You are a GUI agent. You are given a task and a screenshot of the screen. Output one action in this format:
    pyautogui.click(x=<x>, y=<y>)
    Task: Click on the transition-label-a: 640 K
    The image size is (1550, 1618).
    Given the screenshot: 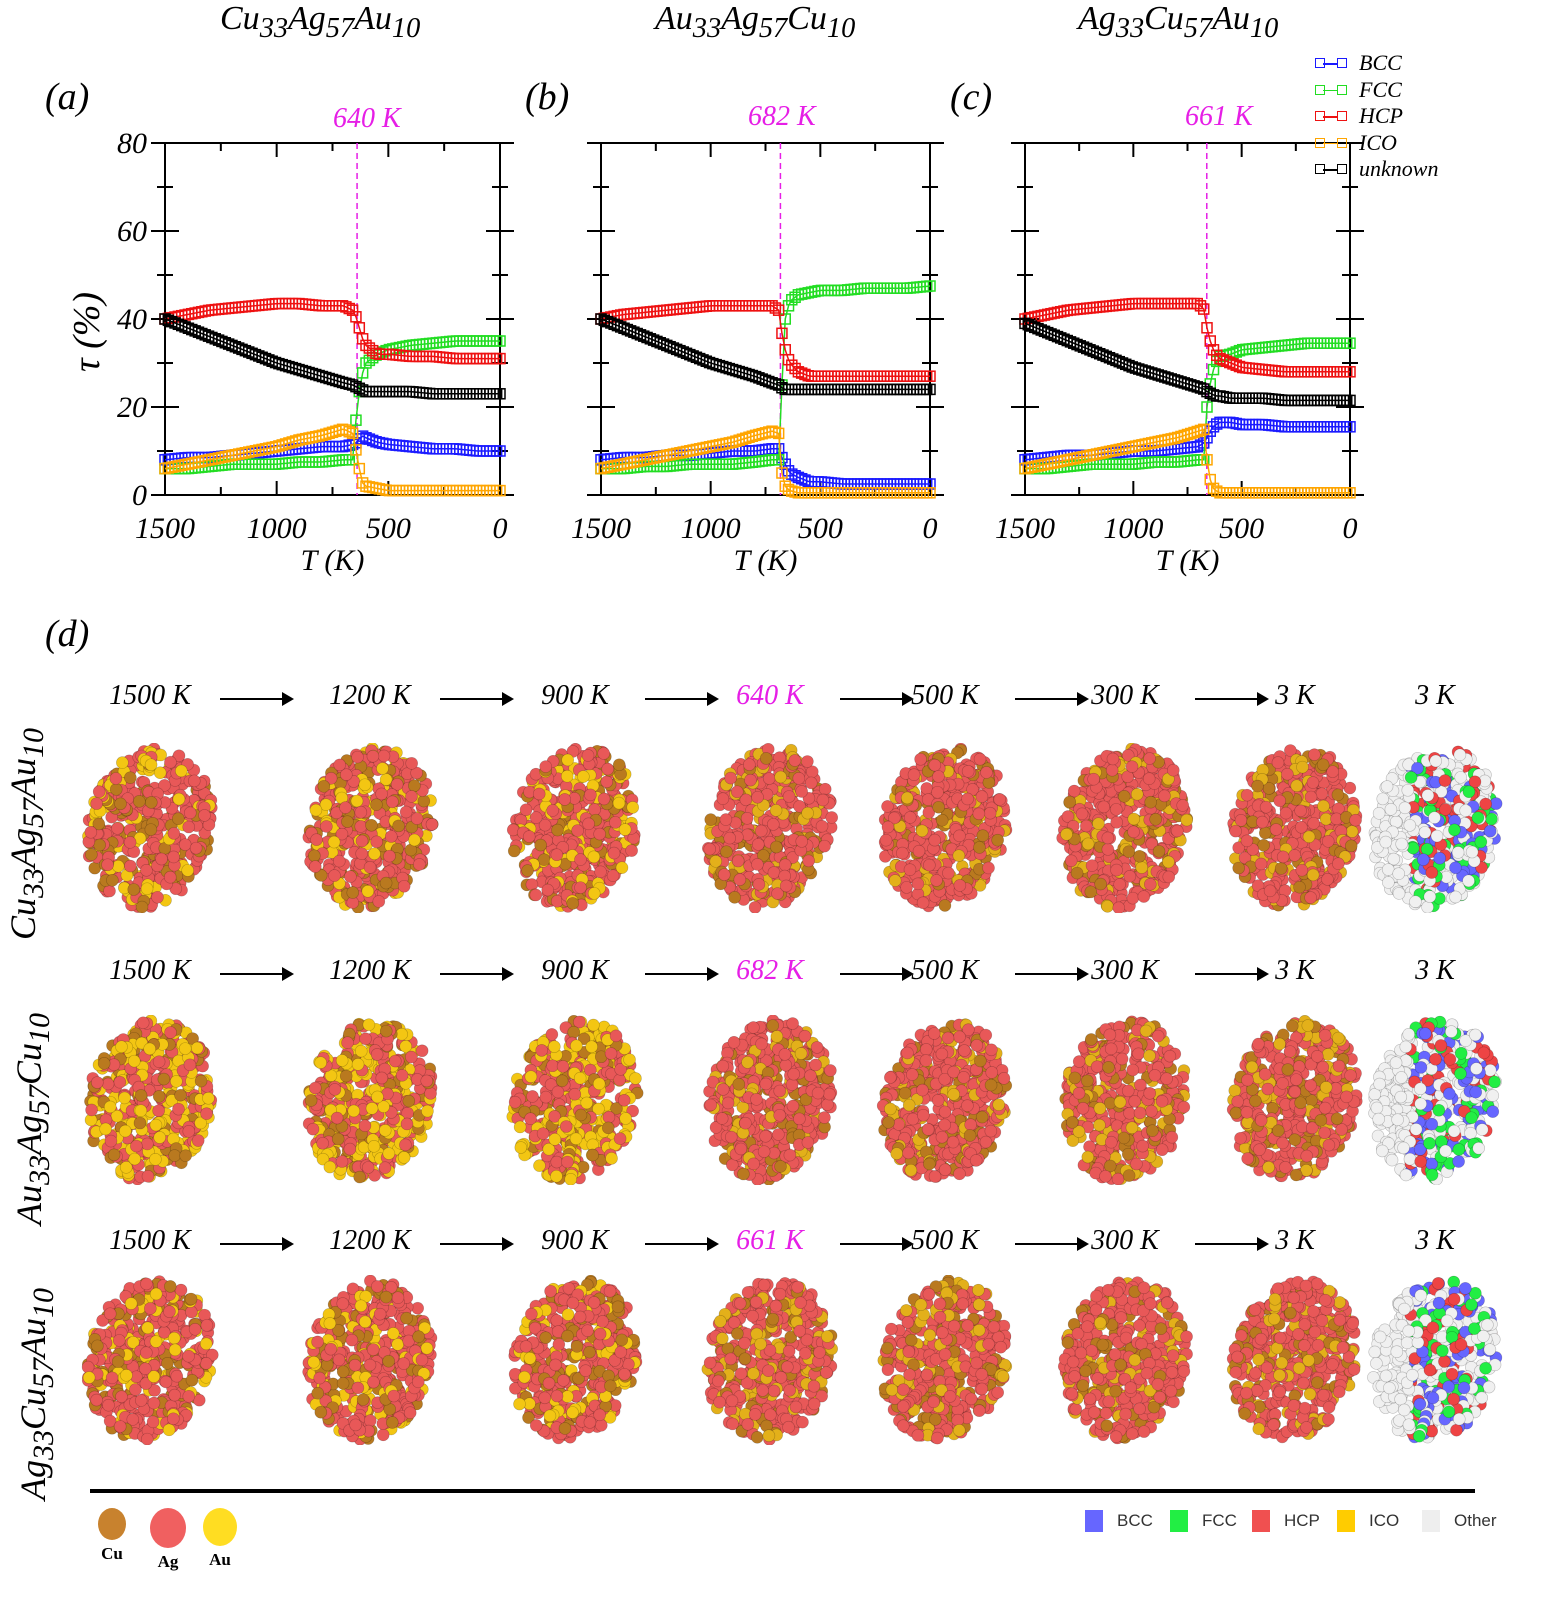 What is the action you would take?
    pyautogui.click(x=367, y=118)
    